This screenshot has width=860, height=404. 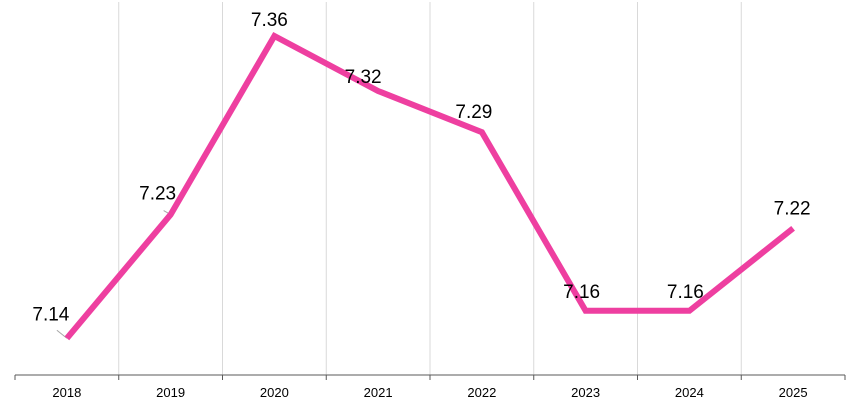 What do you see at coordinates (378, 392) in the screenshot?
I see `x-tick-label: 2021` at bounding box center [378, 392].